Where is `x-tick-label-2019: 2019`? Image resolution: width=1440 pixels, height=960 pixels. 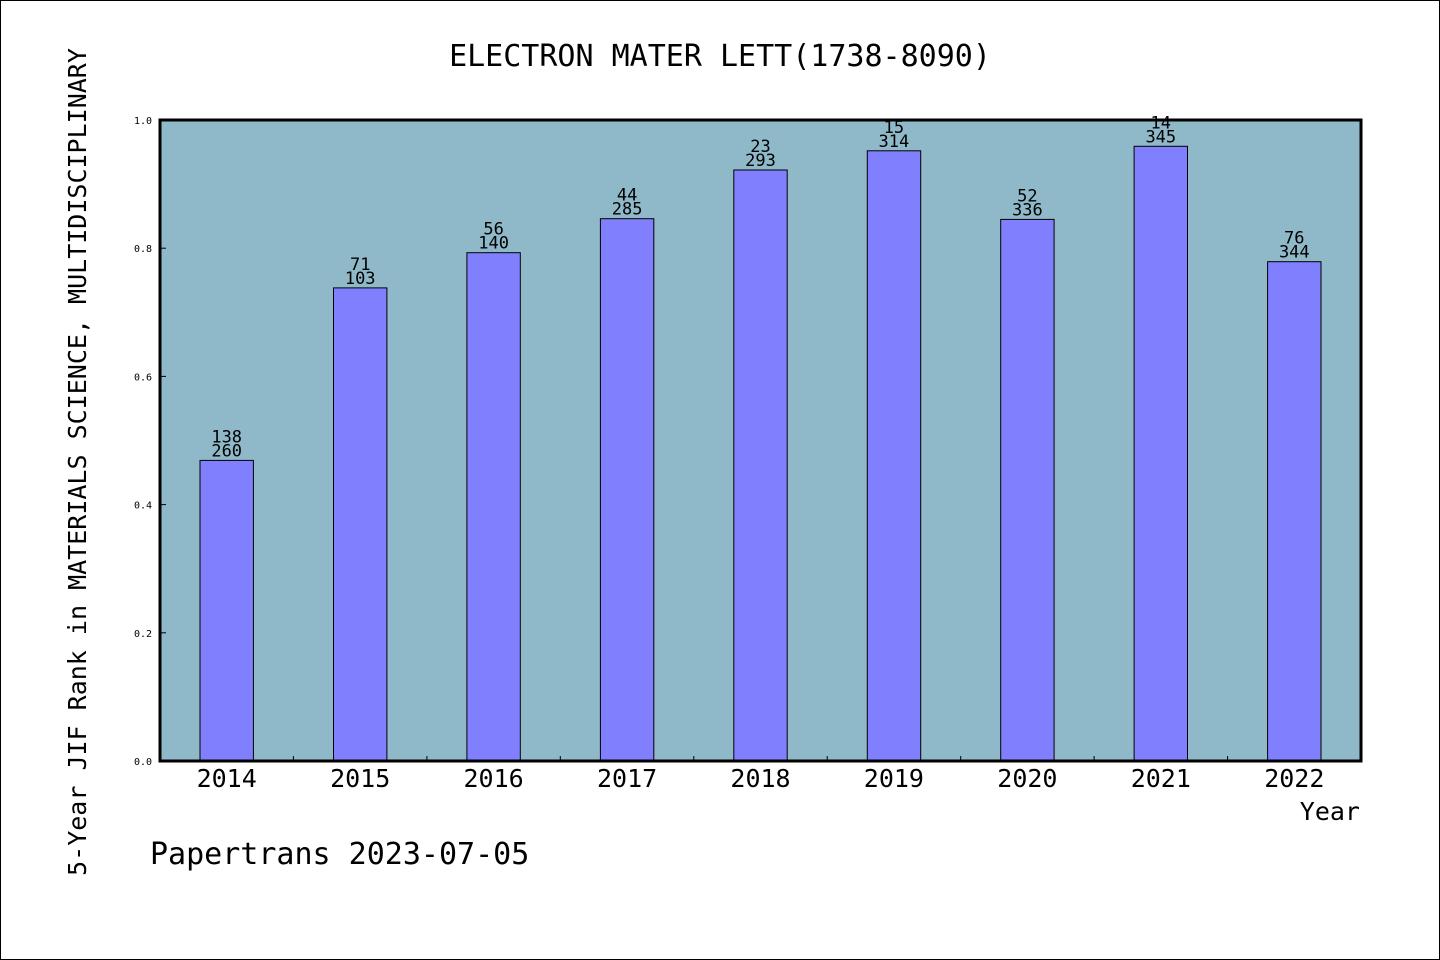 x-tick-label-2019: 2019 is located at coordinates (894, 778).